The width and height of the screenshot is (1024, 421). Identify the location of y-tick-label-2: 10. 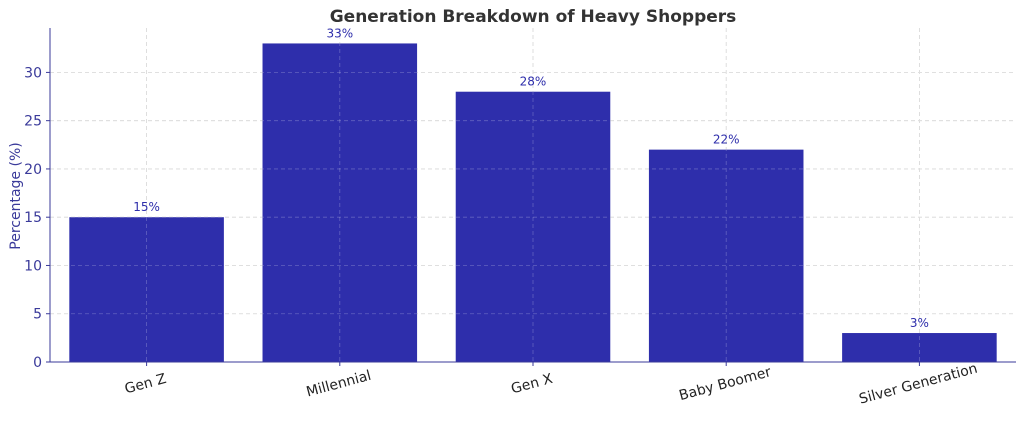
(33, 266).